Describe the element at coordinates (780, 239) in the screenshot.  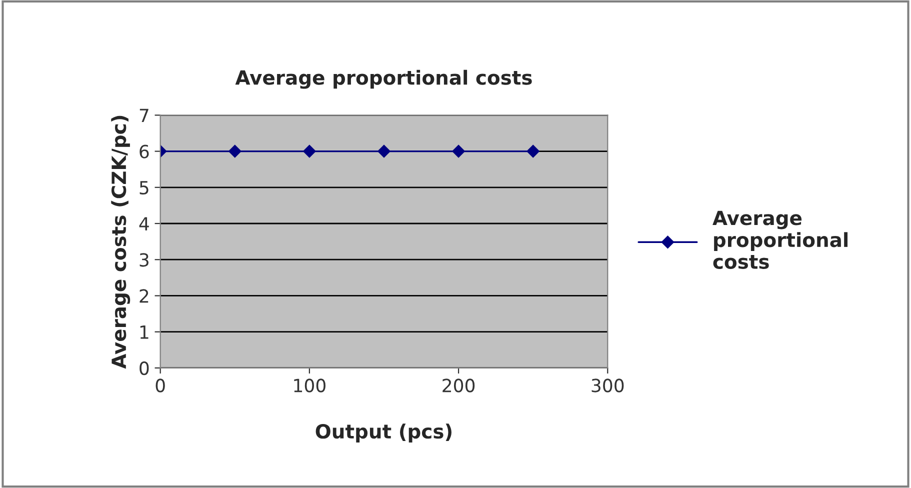
I see `legend-label: Average proportional costs` at that location.